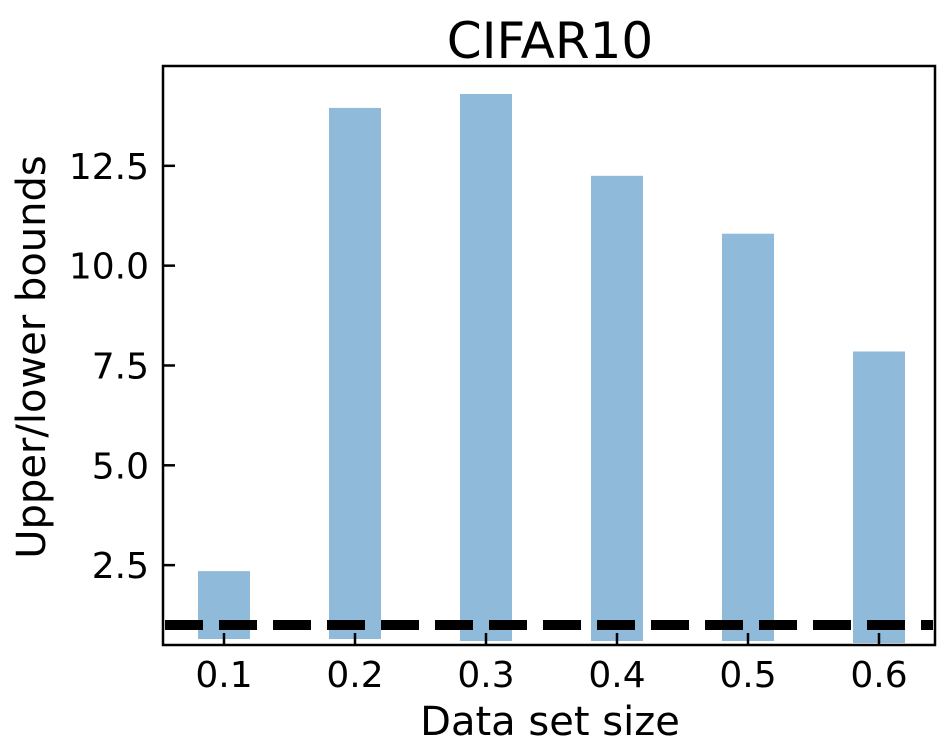 This screenshot has width=952, height=754. Describe the element at coordinates (551, 664) in the screenshot. I see `x-ticks-group: 0.1 0.2 0.3 0.4 0.5 0.6` at that location.